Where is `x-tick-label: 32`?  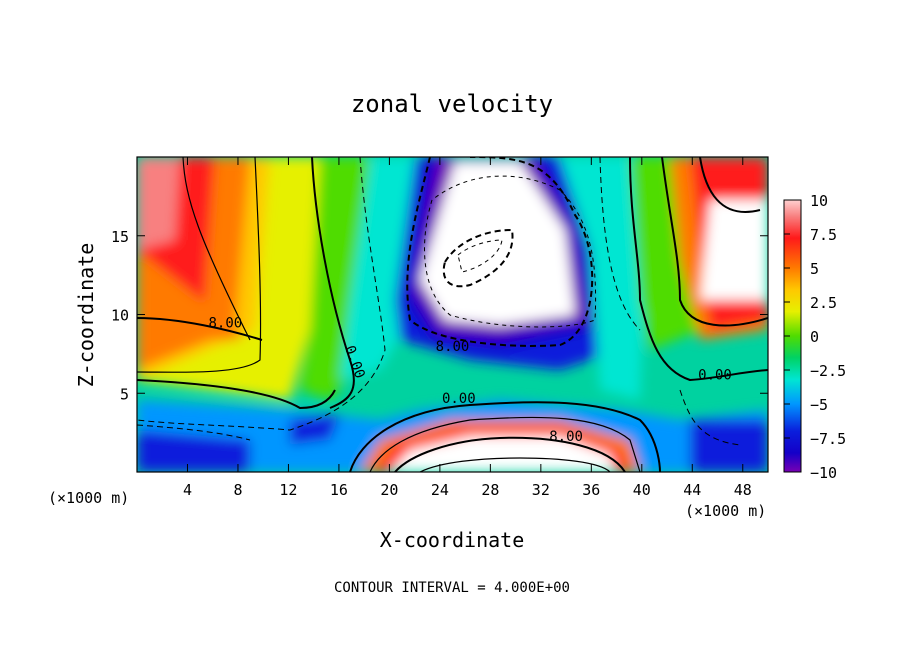 x-tick-label: 32 is located at coordinates (541, 490).